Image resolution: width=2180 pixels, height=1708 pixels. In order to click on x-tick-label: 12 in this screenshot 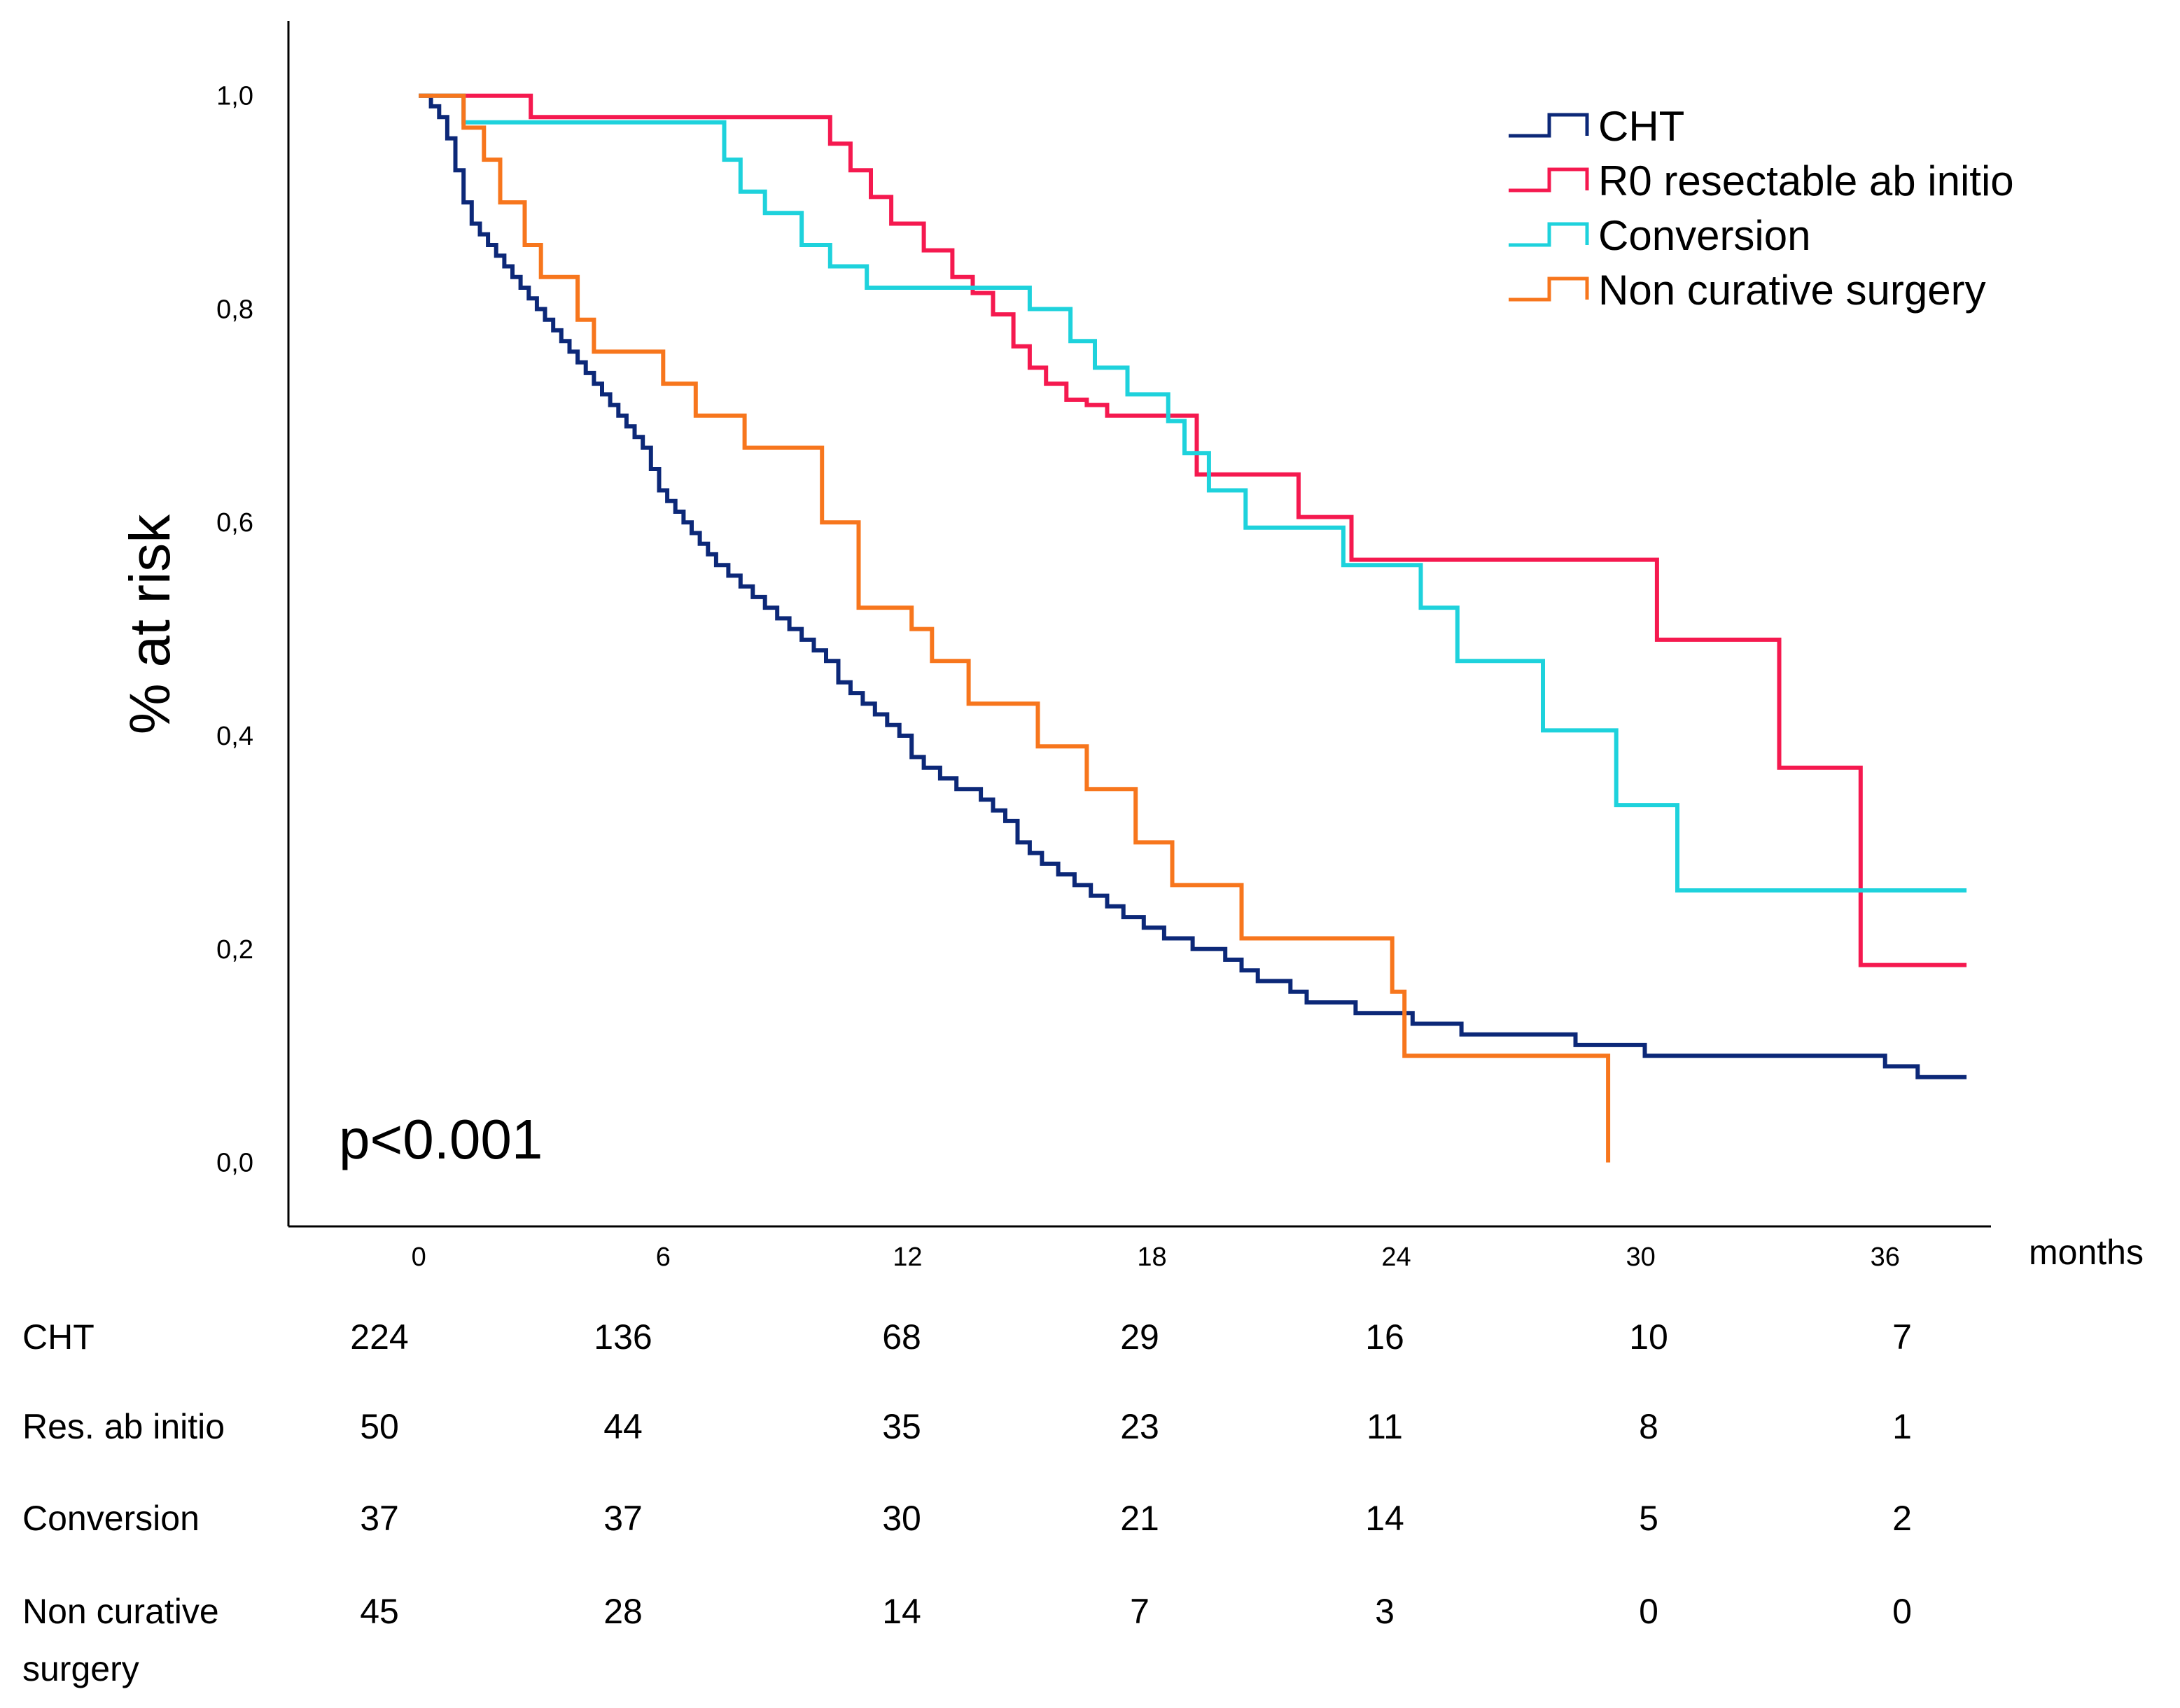, I will do `click(907, 1257)`.